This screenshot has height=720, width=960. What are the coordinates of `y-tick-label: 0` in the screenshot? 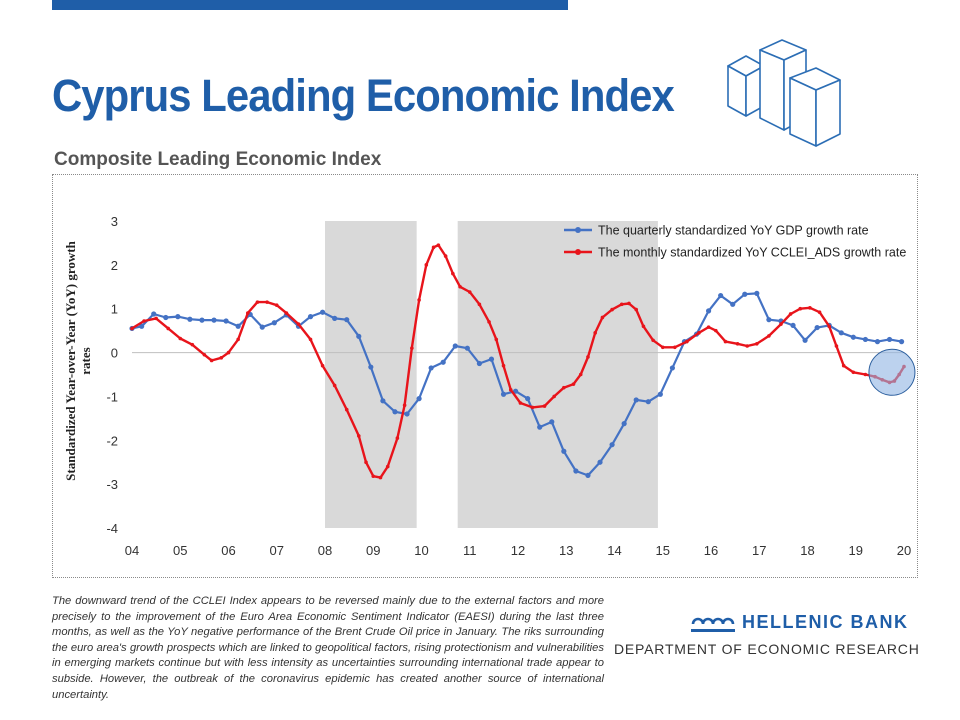 It's located at (114, 353).